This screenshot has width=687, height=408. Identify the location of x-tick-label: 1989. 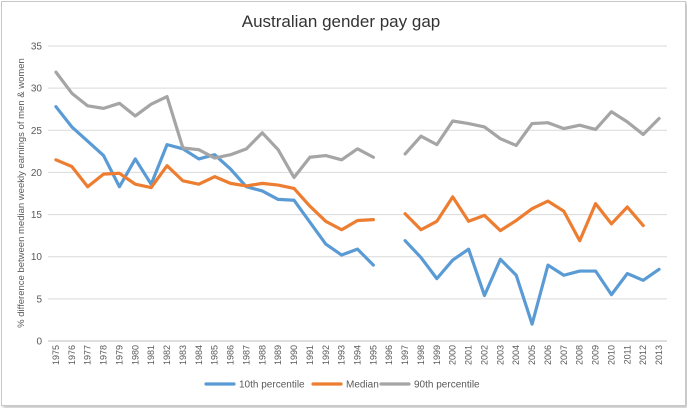
(278, 355).